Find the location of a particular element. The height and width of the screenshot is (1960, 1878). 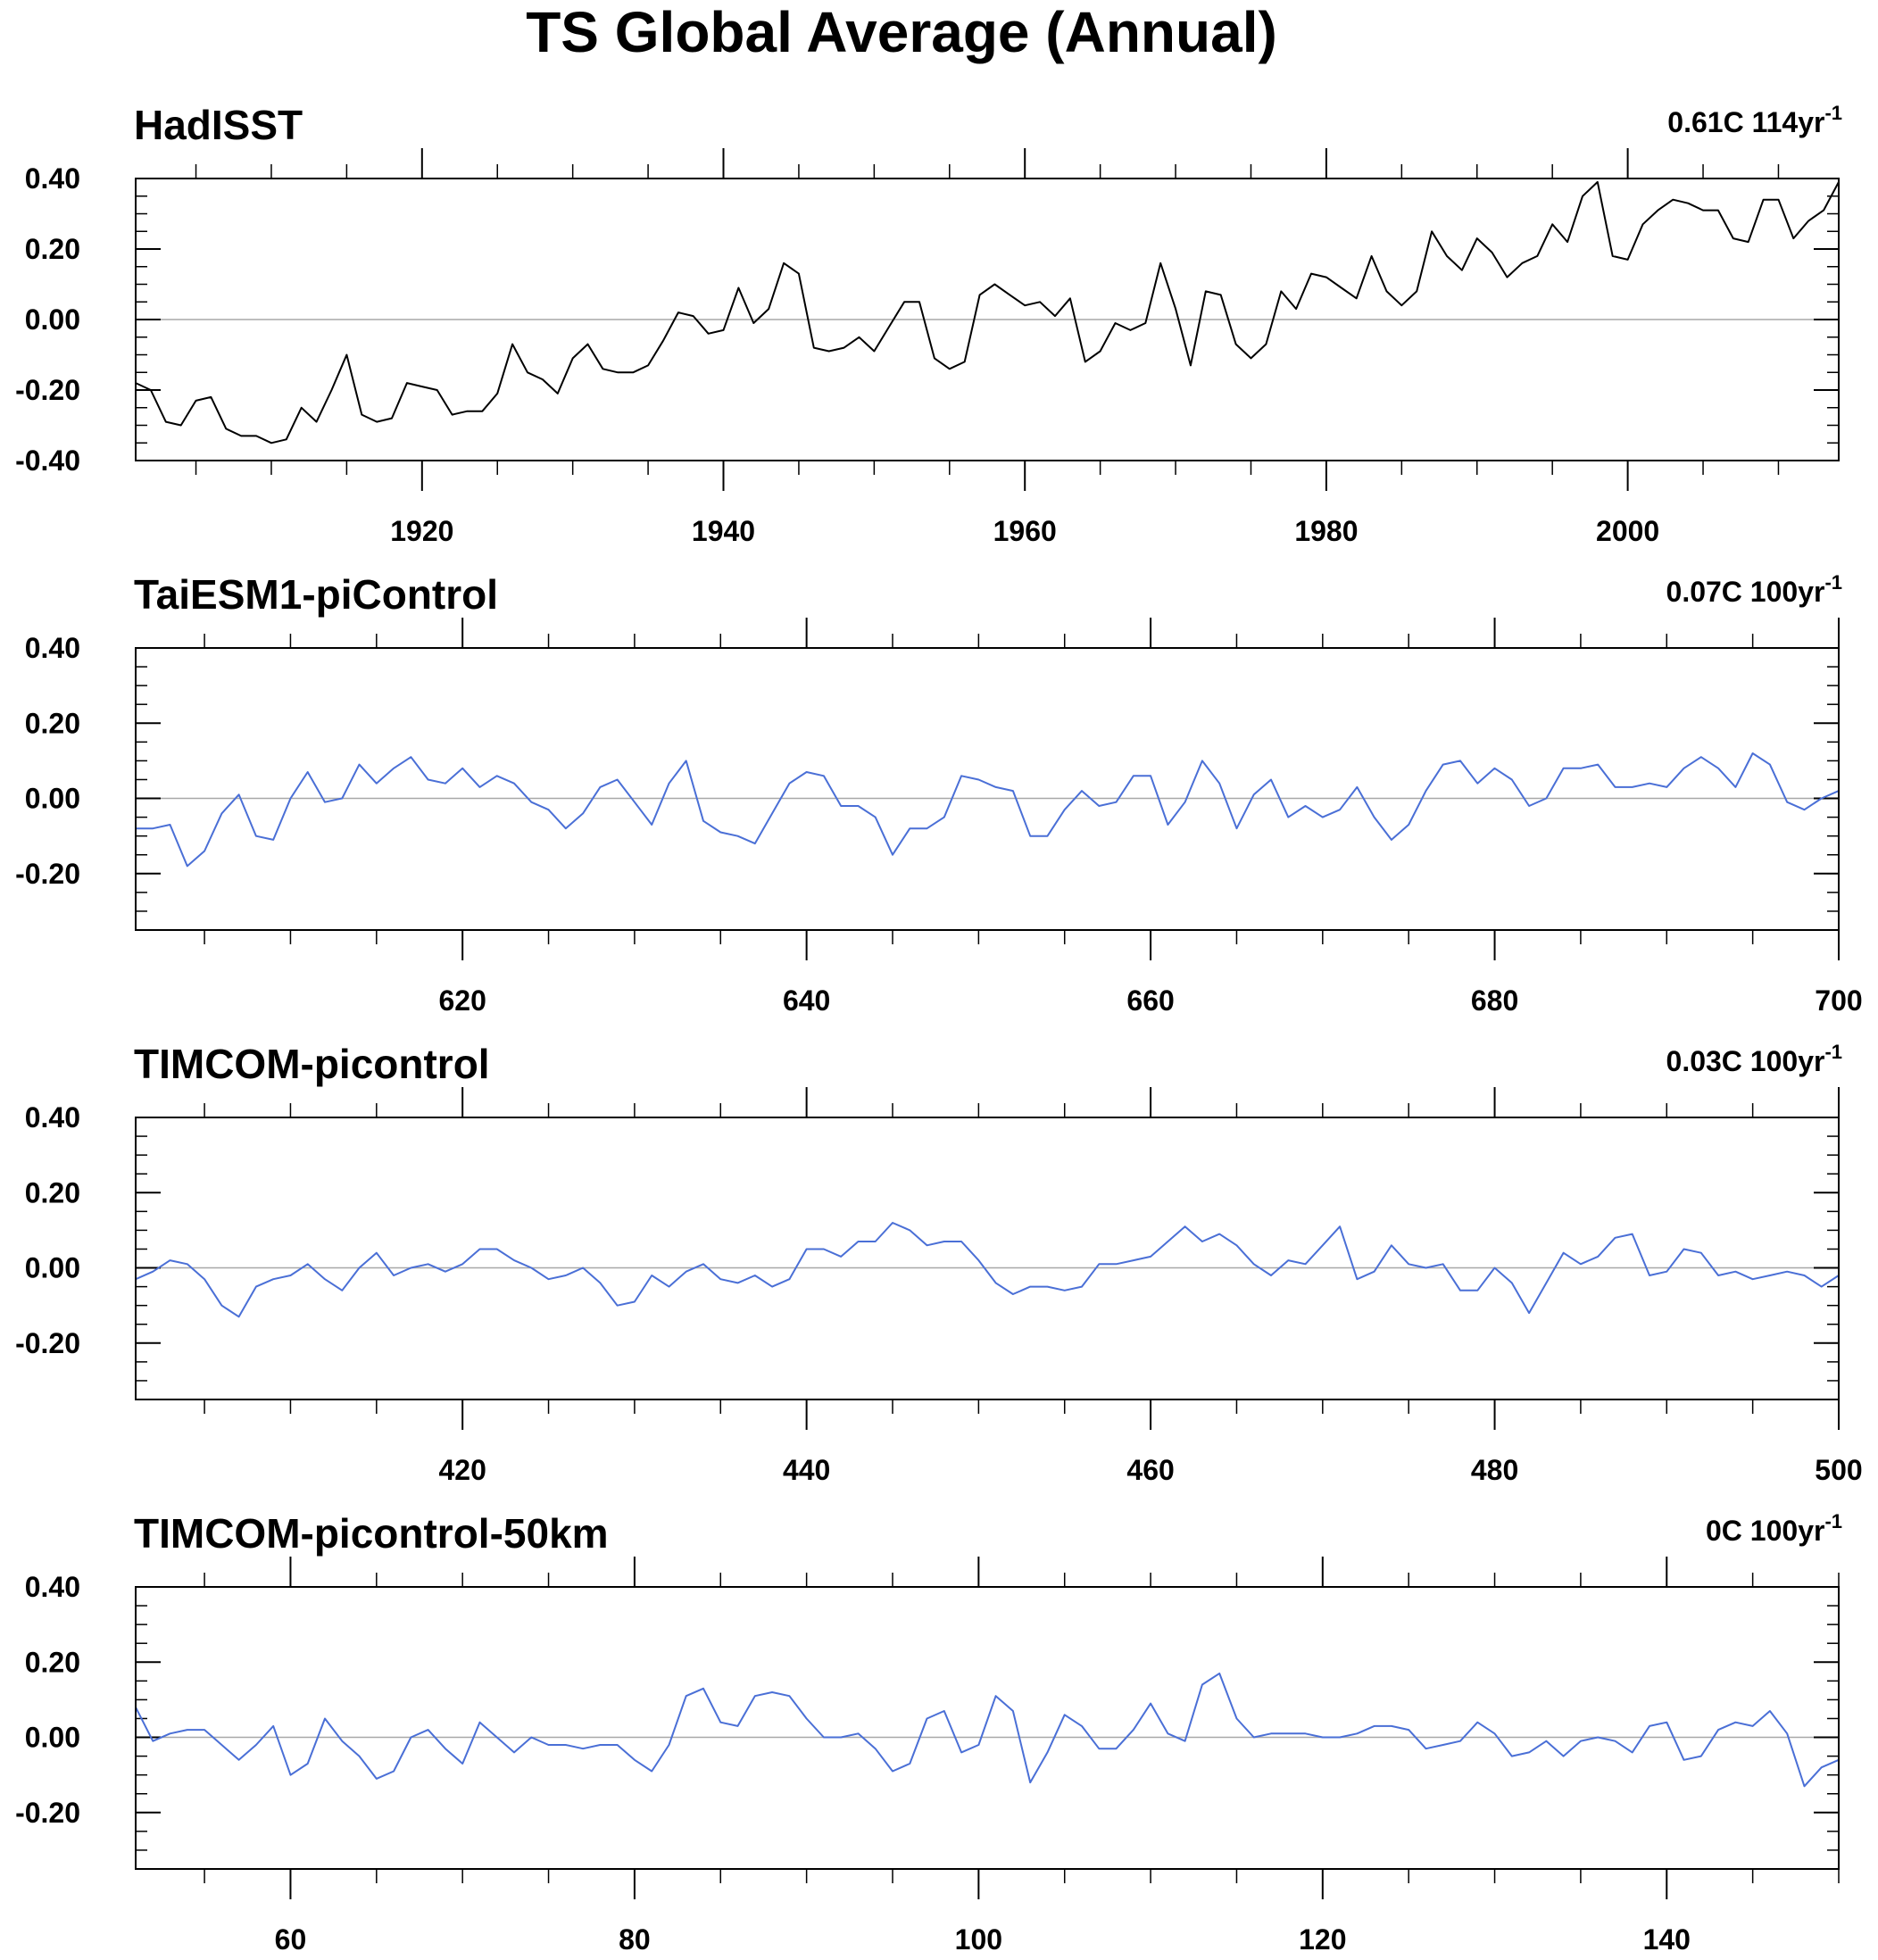

x-tick-label: 680 is located at coordinates (1494, 1000).